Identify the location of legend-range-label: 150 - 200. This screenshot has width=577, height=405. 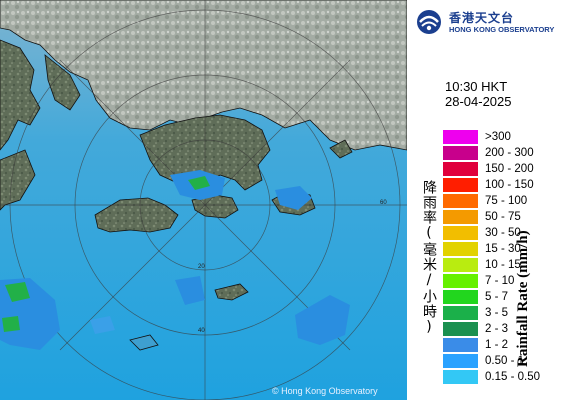
(509, 169).